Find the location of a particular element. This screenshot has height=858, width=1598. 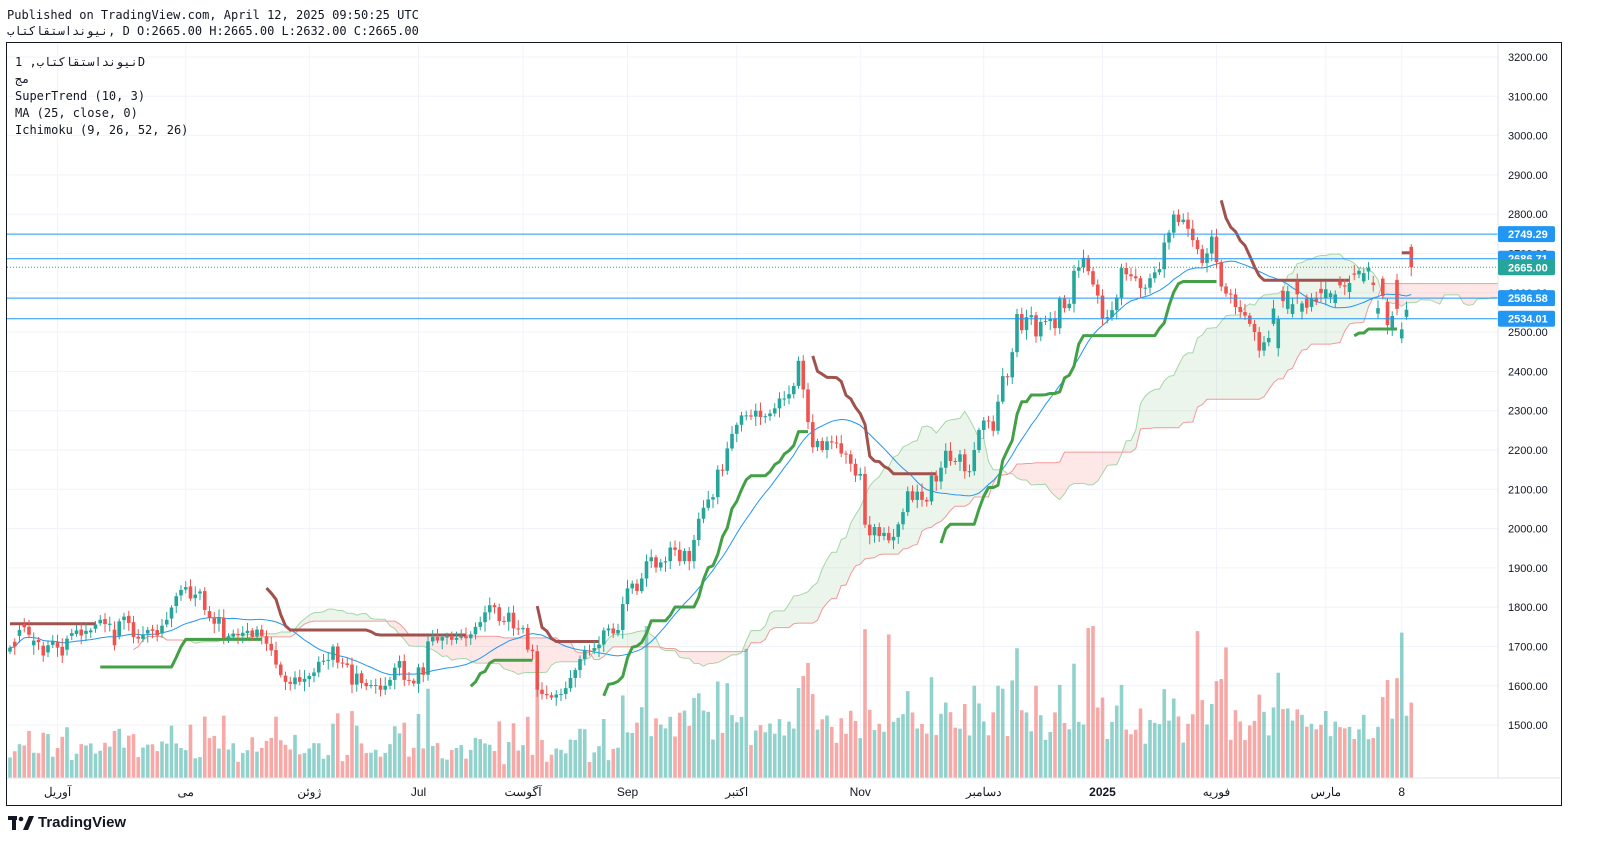

price-level-badge: 2534.01 is located at coordinates (1526, 318).